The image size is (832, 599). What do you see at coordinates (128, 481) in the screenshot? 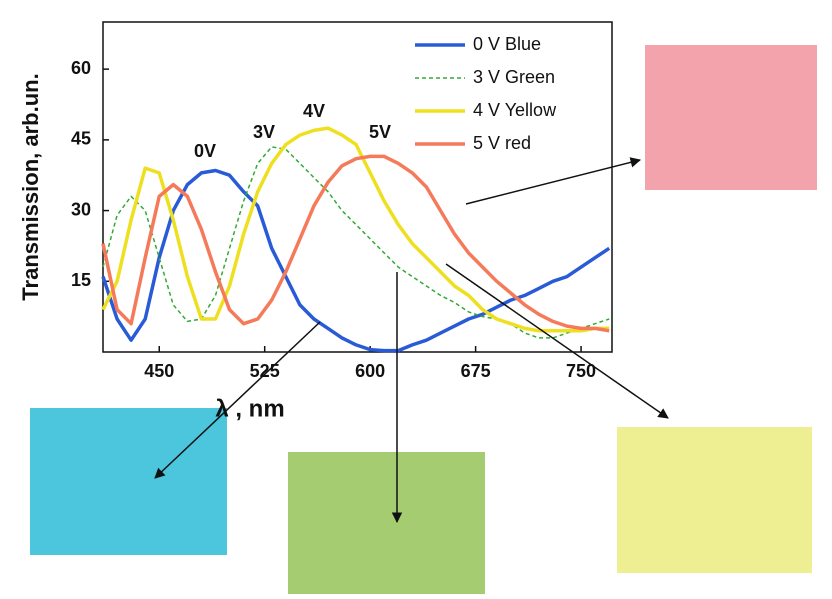
I see `blue-swatch` at bounding box center [128, 481].